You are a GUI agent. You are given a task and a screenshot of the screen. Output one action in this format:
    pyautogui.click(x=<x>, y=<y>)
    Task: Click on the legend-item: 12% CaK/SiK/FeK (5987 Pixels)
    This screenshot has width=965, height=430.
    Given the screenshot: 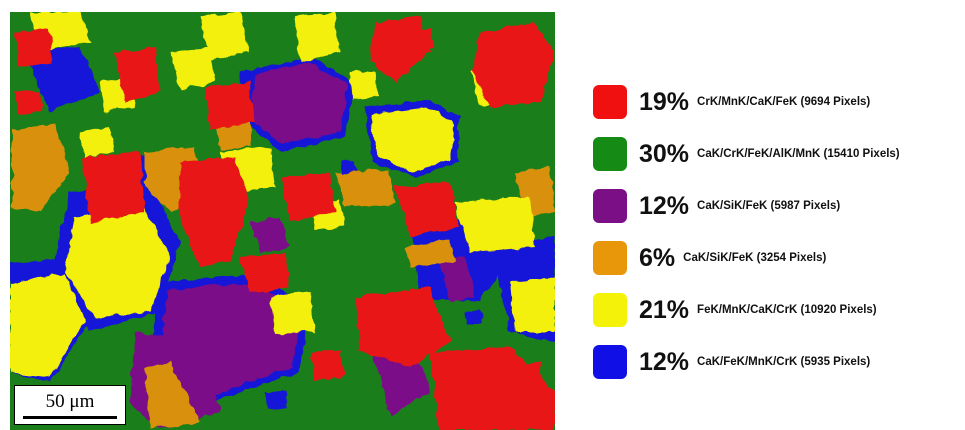 What is the action you would take?
    pyautogui.click(x=779, y=206)
    